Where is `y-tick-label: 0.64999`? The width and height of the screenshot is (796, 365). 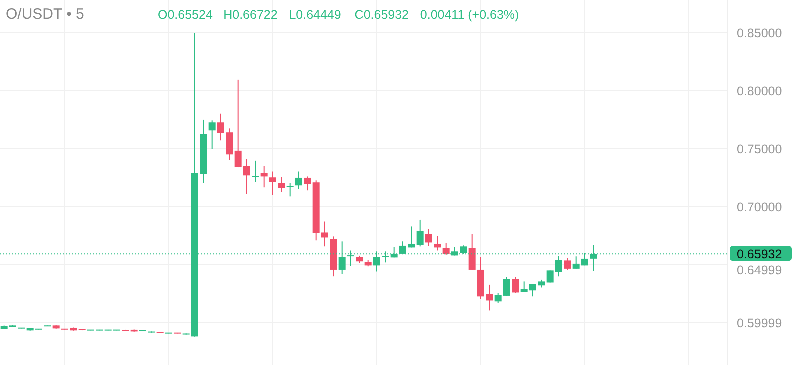
y-tick-label: 0.64999 is located at coordinates (759, 270).